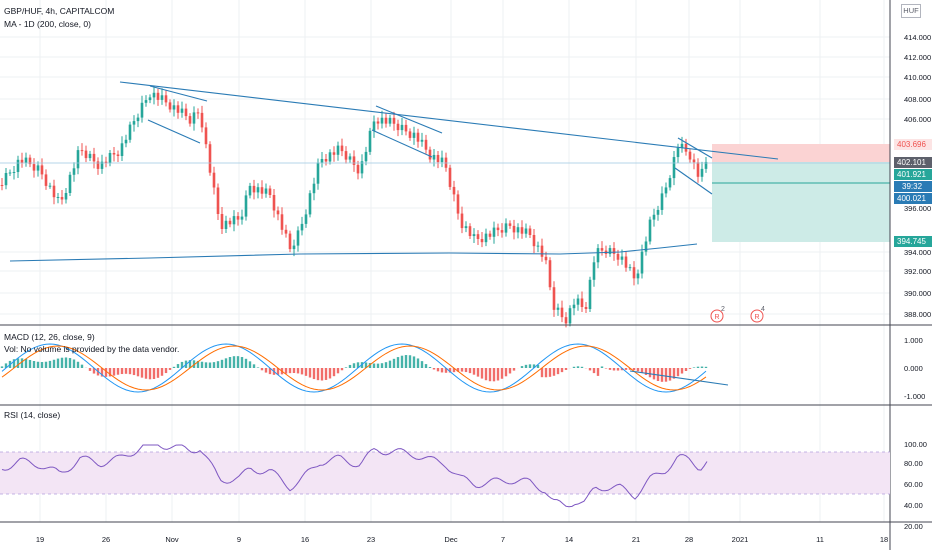 This screenshot has width=932, height=550. I want to click on macd-axis: 1.000 0.000 -1.000, so click(914, 368).